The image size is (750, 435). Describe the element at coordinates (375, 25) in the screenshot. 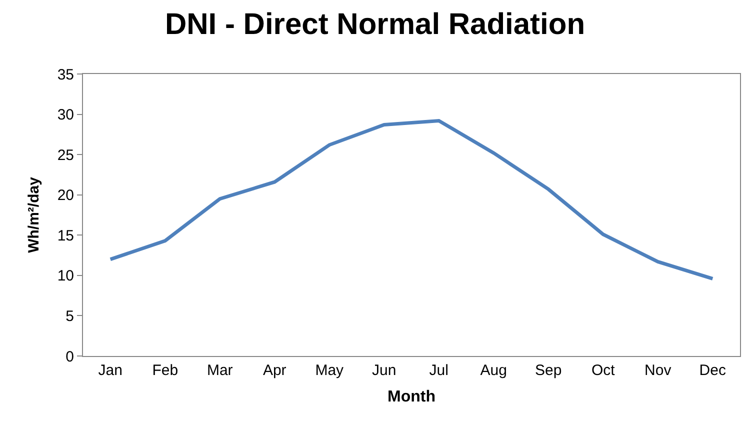

I see `chart-title: DNI - Direct Normal Radiation` at that location.